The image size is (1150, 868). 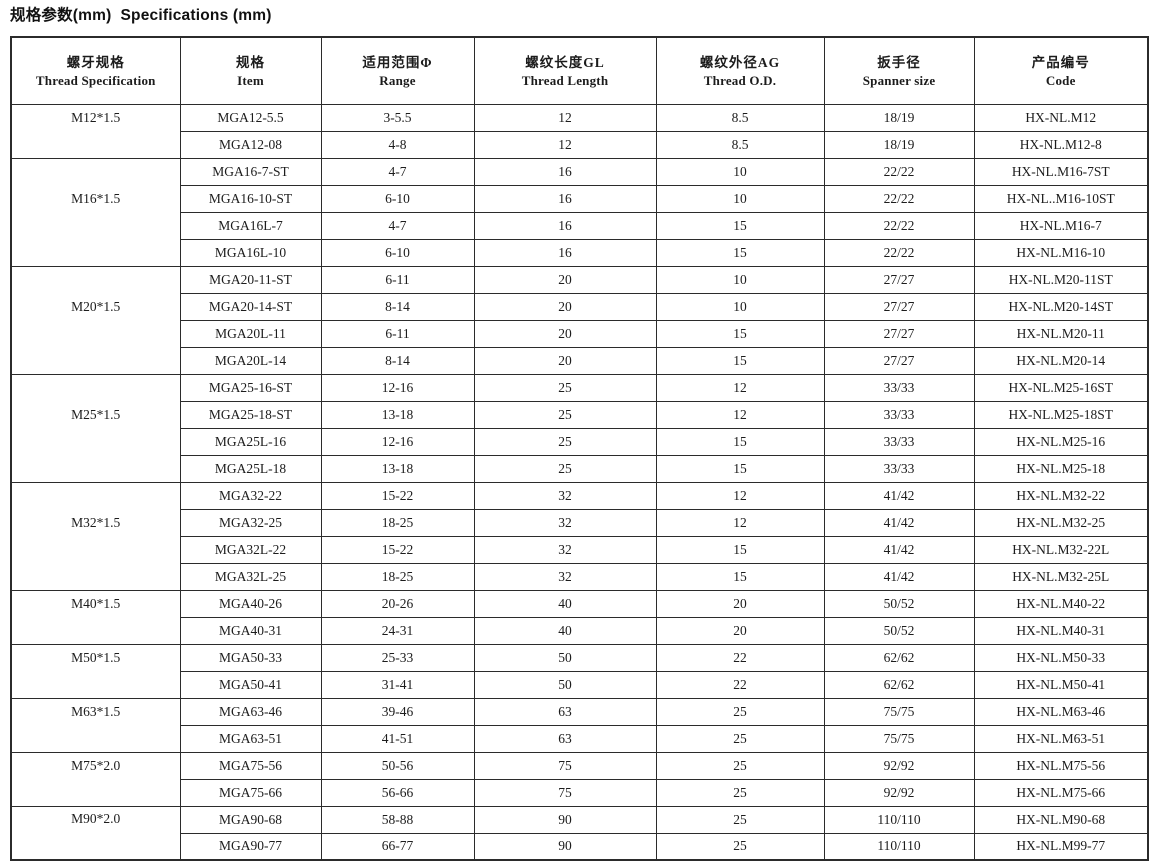 What do you see at coordinates (1060, 80) in the screenshot?
I see `header-label-en: Code` at bounding box center [1060, 80].